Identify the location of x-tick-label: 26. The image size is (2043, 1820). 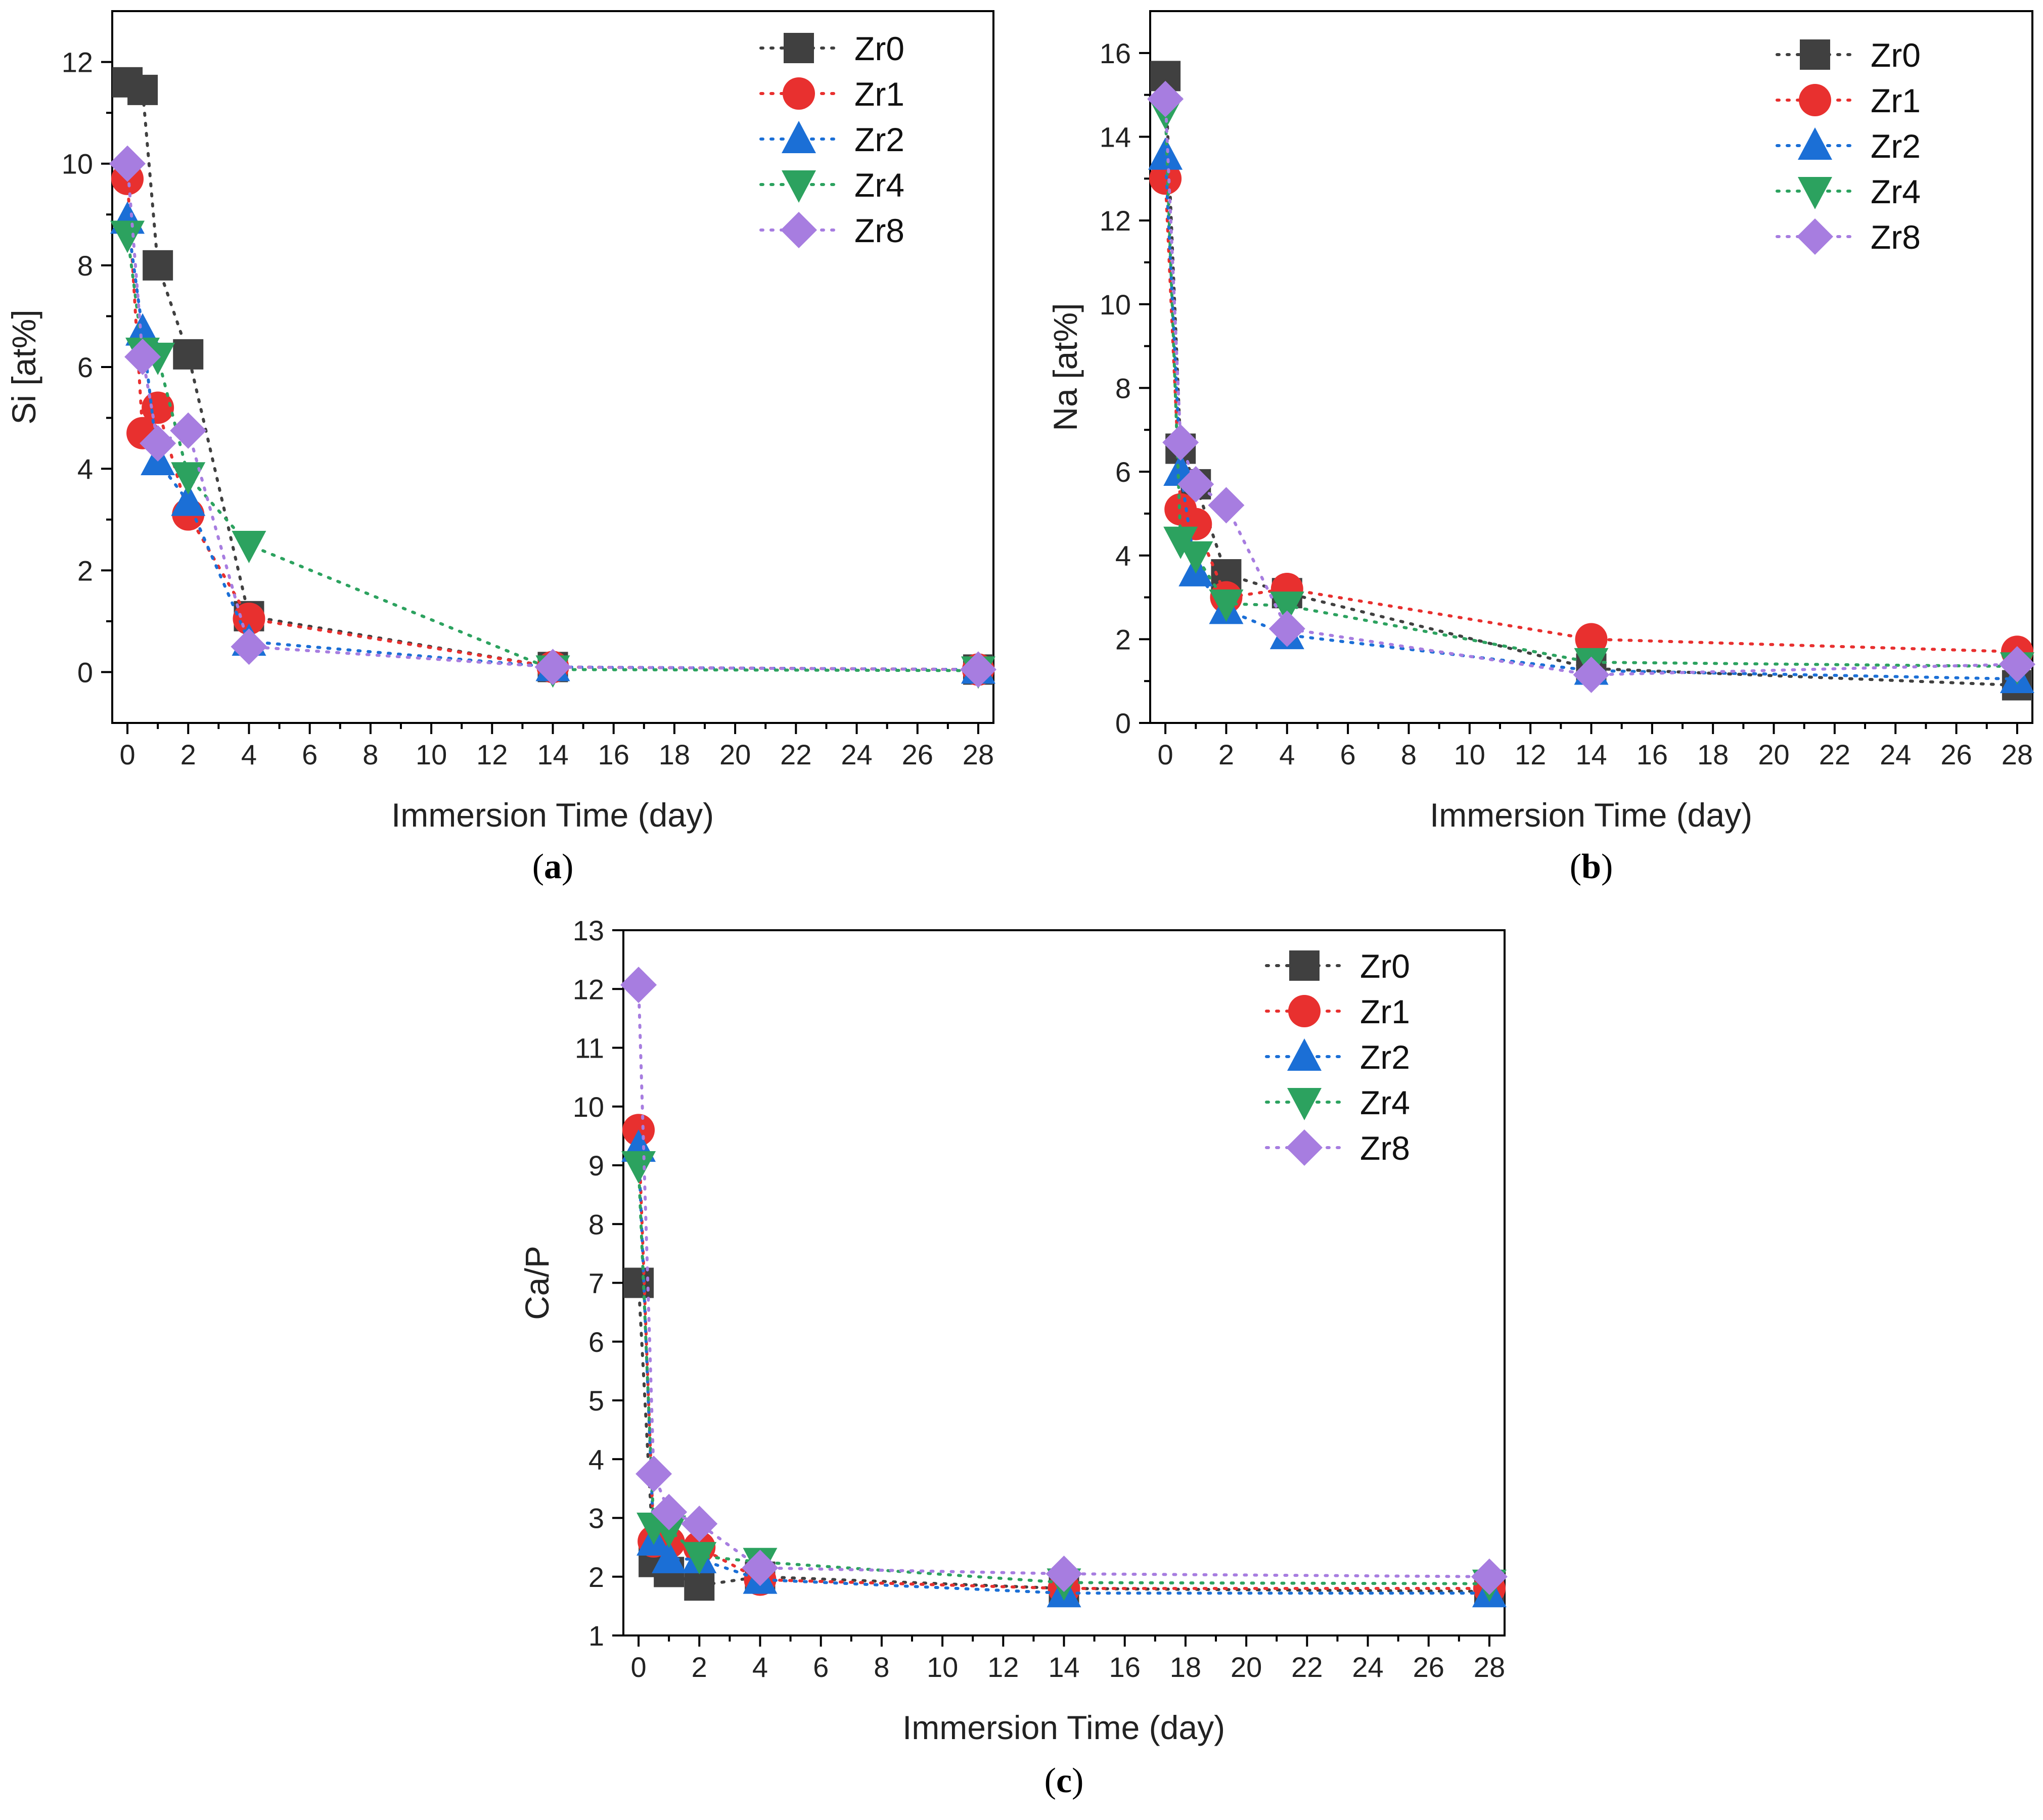
(1956, 754).